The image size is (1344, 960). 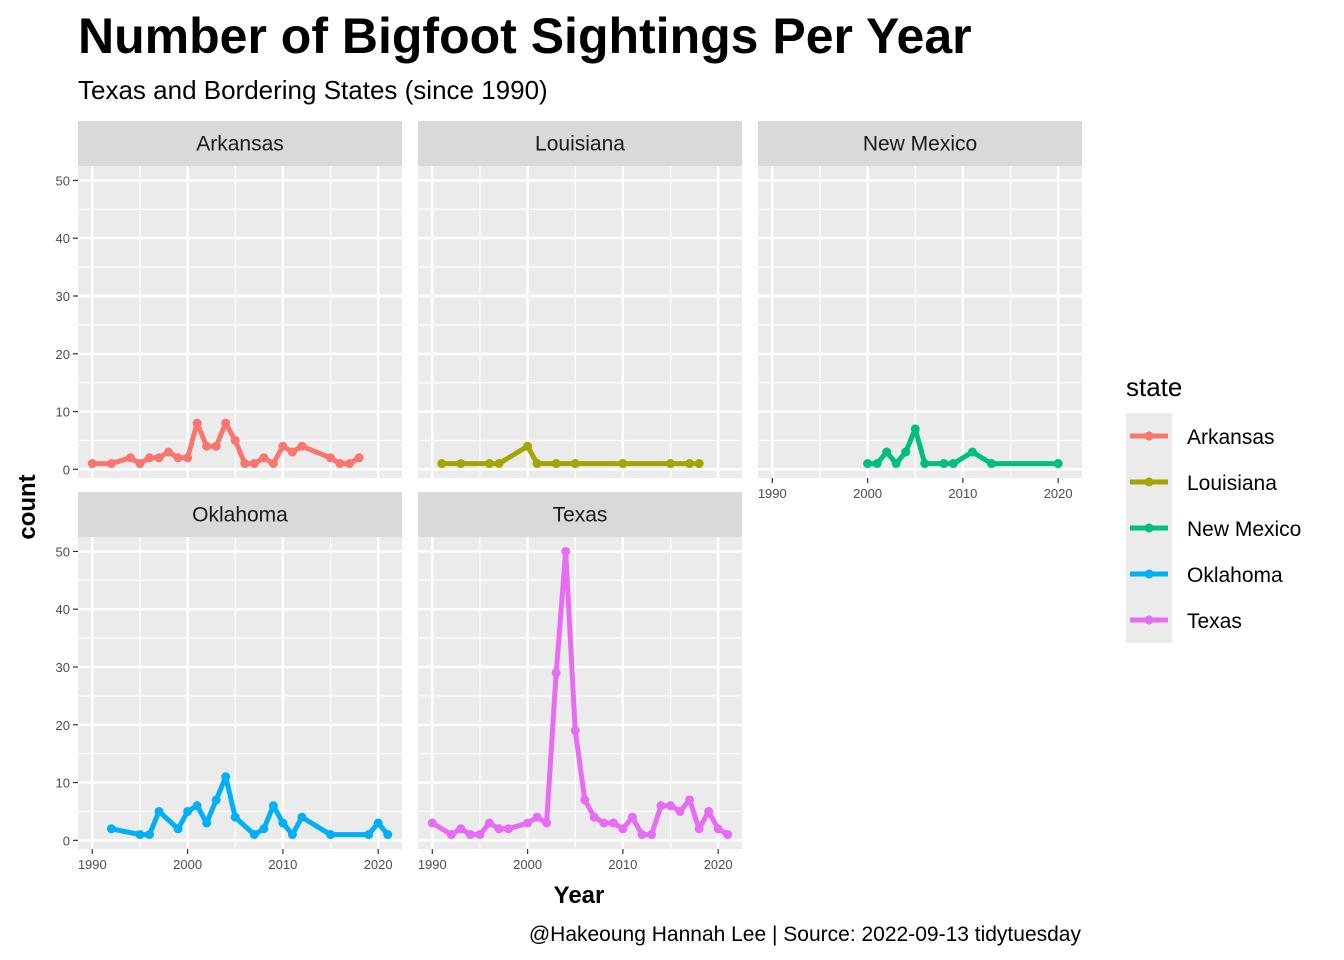 I want to click on legend-item-new-mexico: New Mexico, so click(x=1215, y=529).